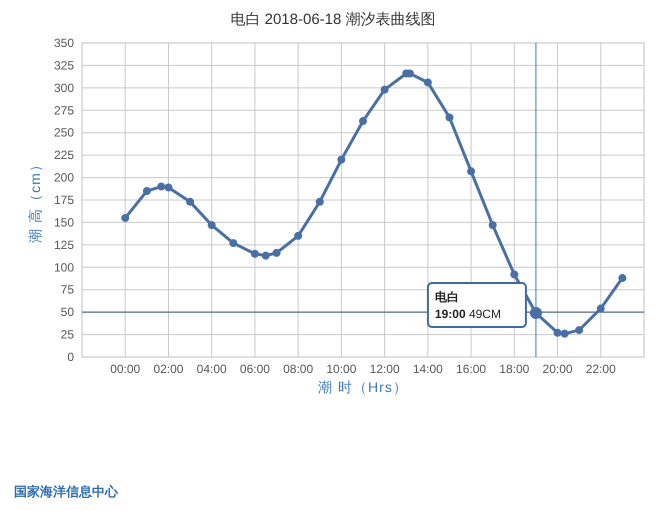 The width and height of the screenshot is (661, 511). What do you see at coordinates (67, 289) in the screenshot?
I see `y-tick-label: 75` at bounding box center [67, 289].